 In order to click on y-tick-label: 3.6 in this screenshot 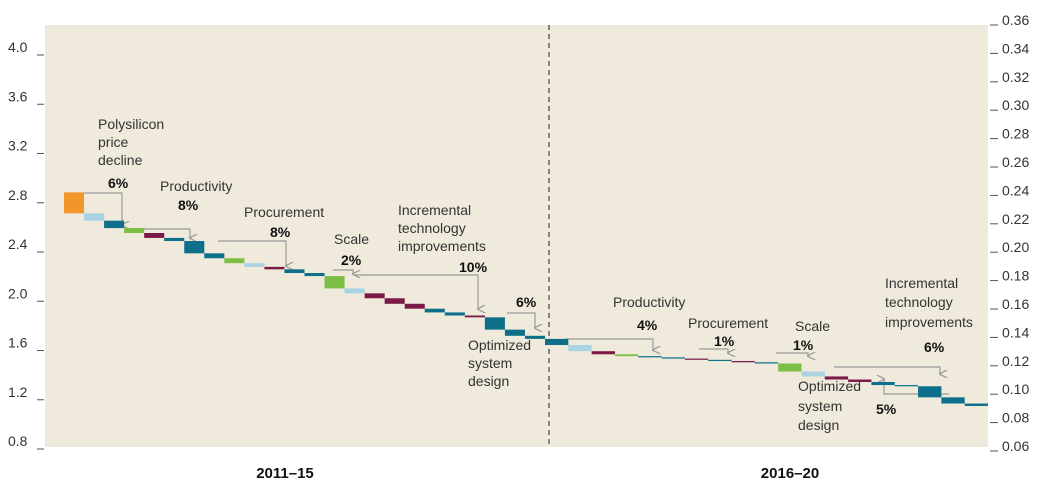, I will do `click(18, 96)`.